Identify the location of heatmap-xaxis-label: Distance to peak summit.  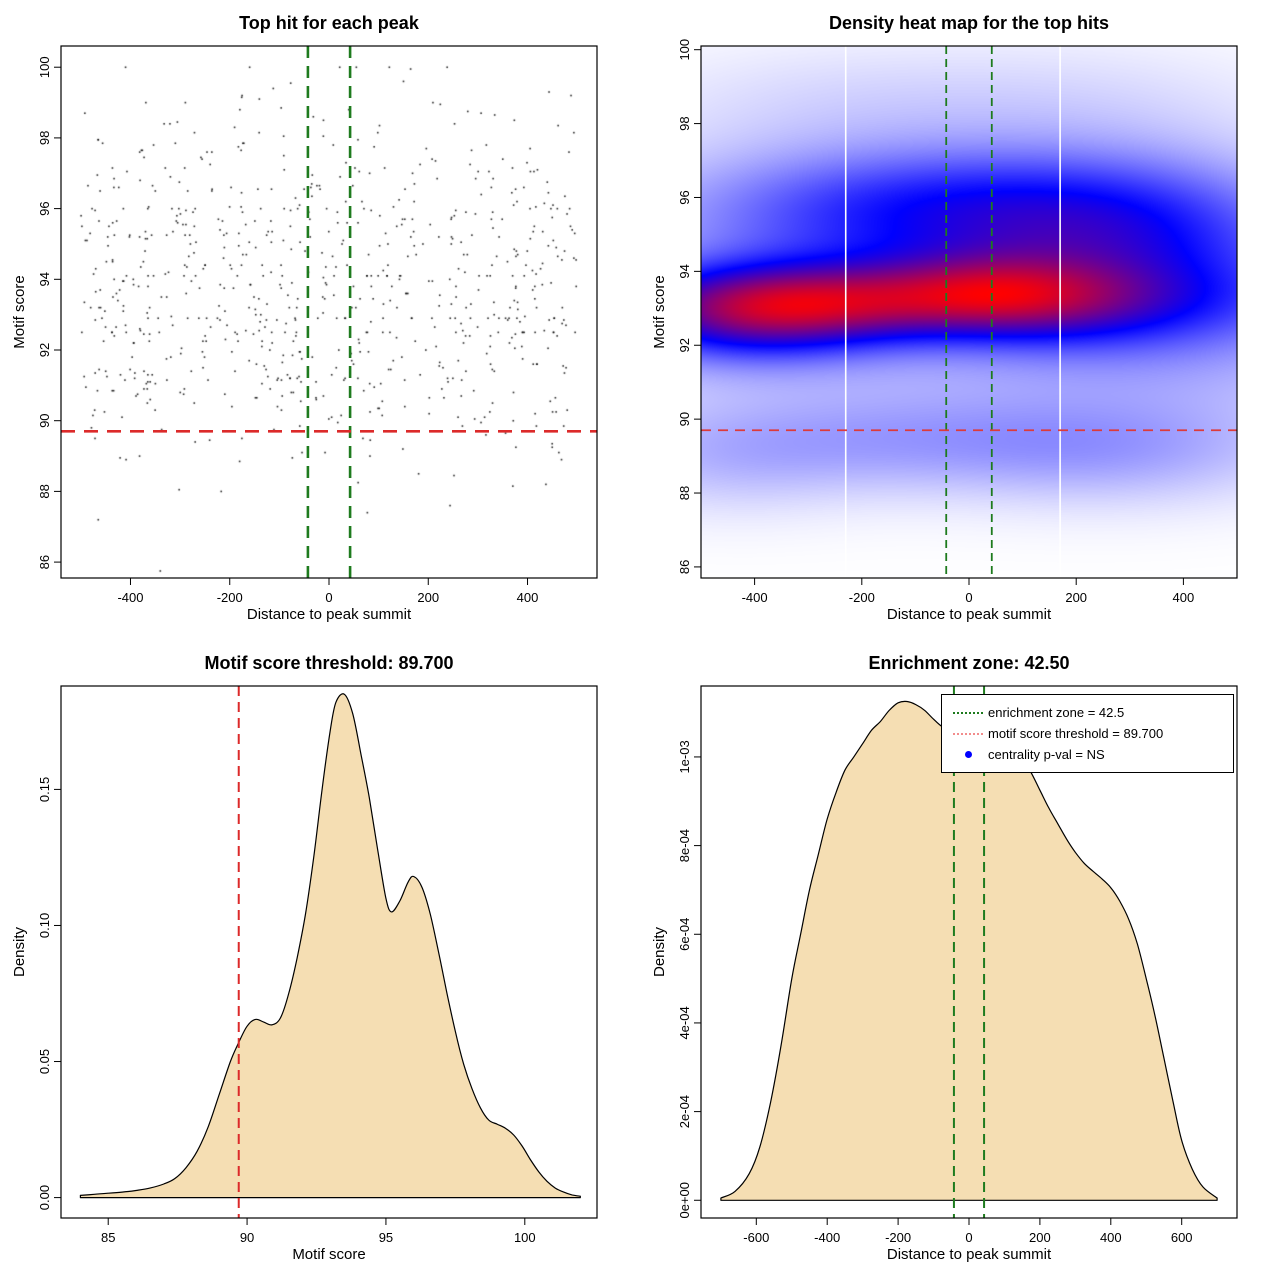
(969, 614).